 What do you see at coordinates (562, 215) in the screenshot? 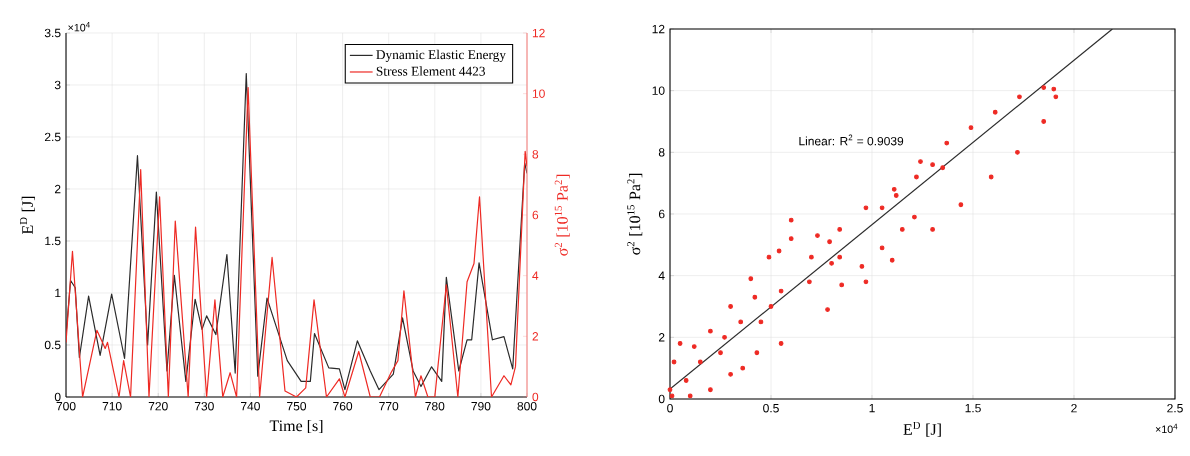
I see `y2-axis-title: σ$^{2}$ [10$^{15}$ Pa$^{2}$]` at bounding box center [562, 215].